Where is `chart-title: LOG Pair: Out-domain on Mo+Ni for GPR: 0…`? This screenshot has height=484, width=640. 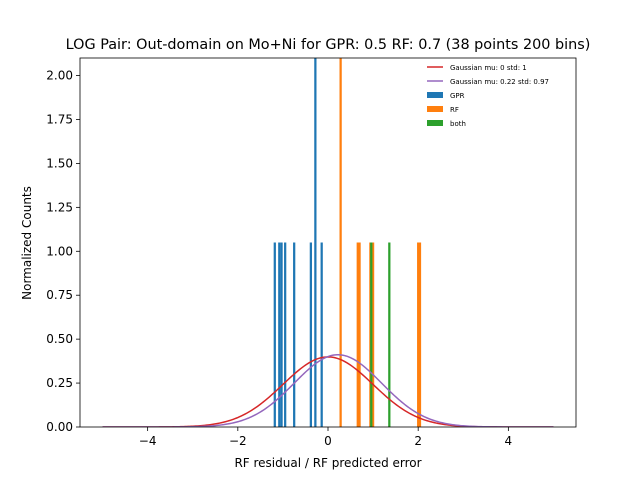
chart-title: LOG Pair: Out-domain on Mo+Ni for GPR: 0… is located at coordinates (328, 45).